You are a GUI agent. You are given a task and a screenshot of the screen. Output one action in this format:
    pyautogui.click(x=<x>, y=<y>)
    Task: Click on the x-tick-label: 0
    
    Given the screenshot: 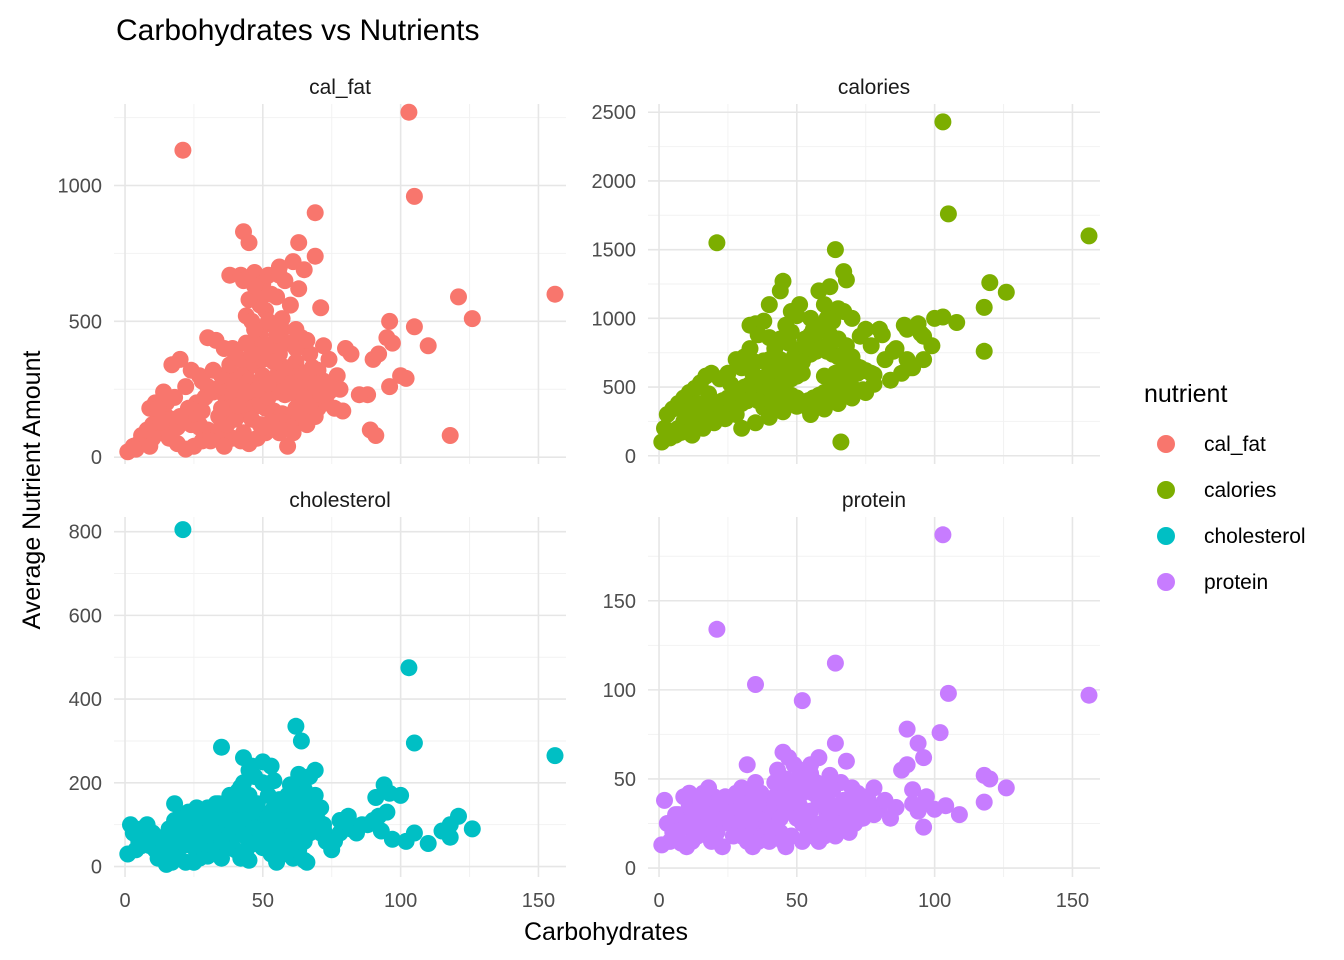 What is the action you would take?
    pyautogui.click(x=658, y=901)
    